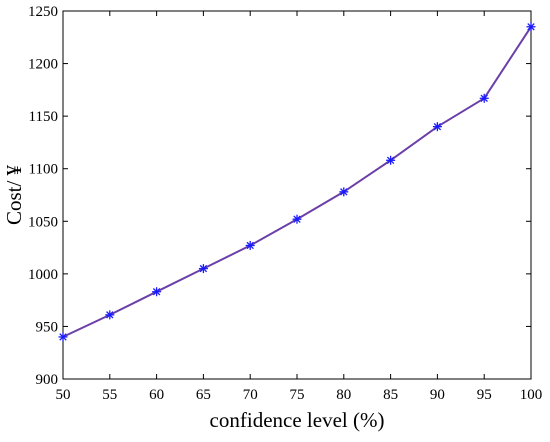  Describe the element at coordinates (43, 222) in the screenshot. I see `y-tick-label: 1050` at that location.